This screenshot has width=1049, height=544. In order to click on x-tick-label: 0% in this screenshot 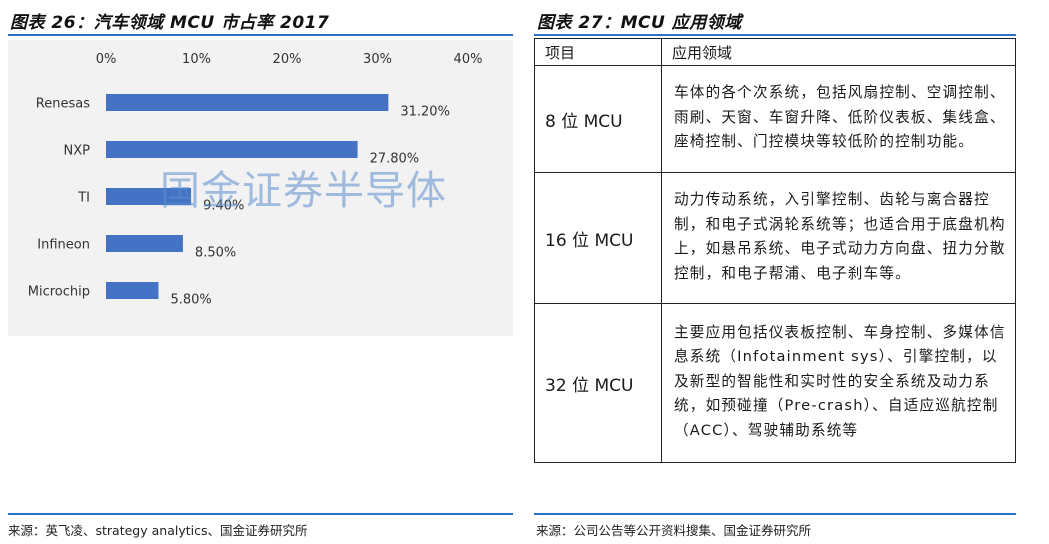, I will do `click(106, 59)`.